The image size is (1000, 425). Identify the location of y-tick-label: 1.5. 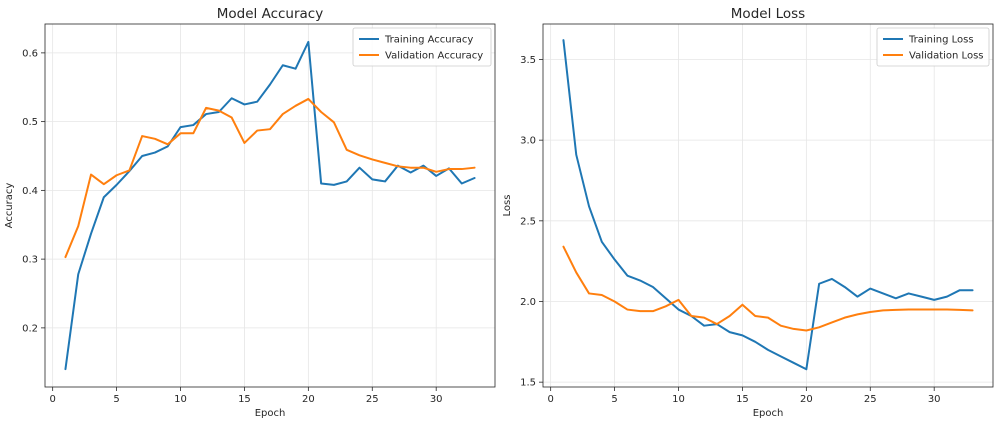
(528, 383).